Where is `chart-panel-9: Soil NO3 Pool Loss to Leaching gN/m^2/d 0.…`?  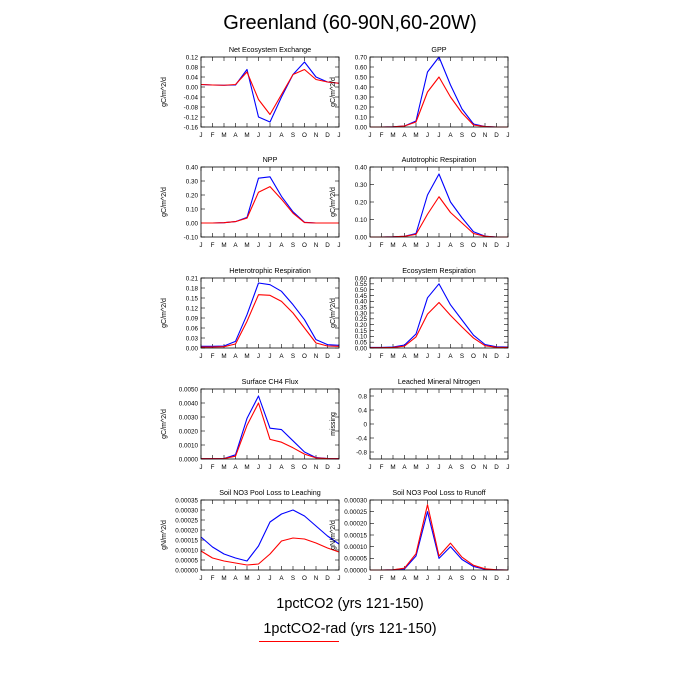
chart-panel-9: Soil NO3 Pool Loss to Leaching gN/m^2/d 0.… is located at coordinates (251, 535).